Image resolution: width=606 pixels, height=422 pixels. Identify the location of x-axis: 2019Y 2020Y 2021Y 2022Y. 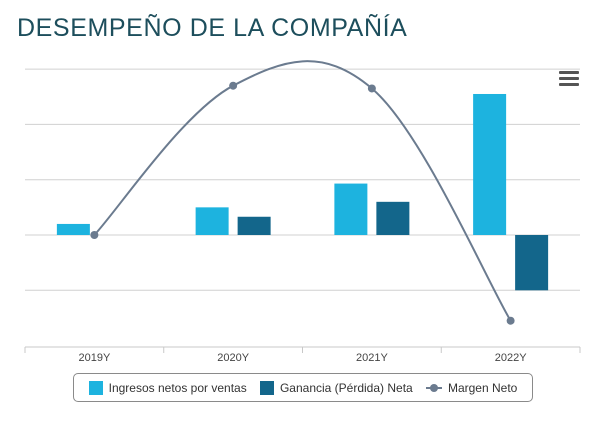
(302, 355).